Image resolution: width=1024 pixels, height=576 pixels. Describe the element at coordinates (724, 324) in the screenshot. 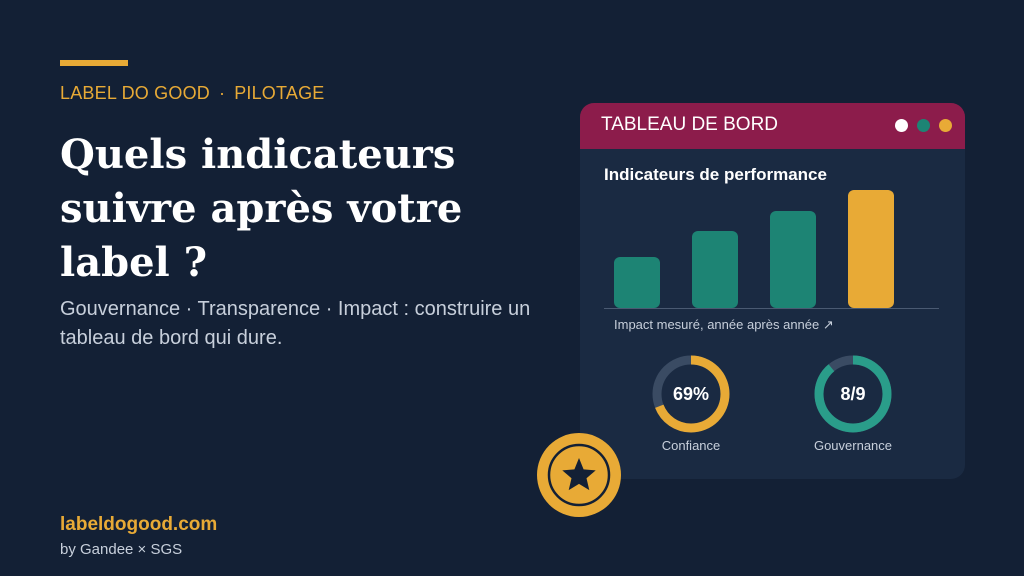

I see `chart-caption: Impact mesuré, année après année ↗` at that location.